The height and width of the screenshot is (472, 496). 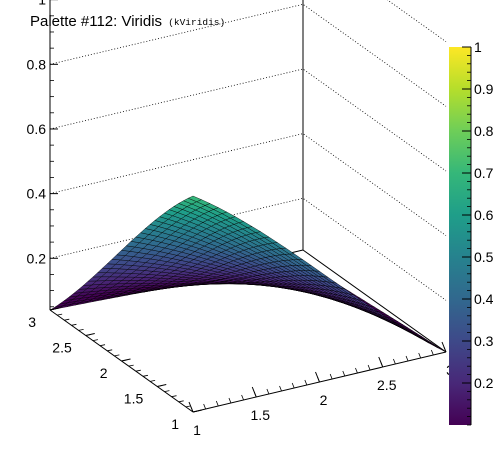 What do you see at coordinates (321, 389) in the screenshot?
I see `x-axis: 11.522.53` at bounding box center [321, 389].